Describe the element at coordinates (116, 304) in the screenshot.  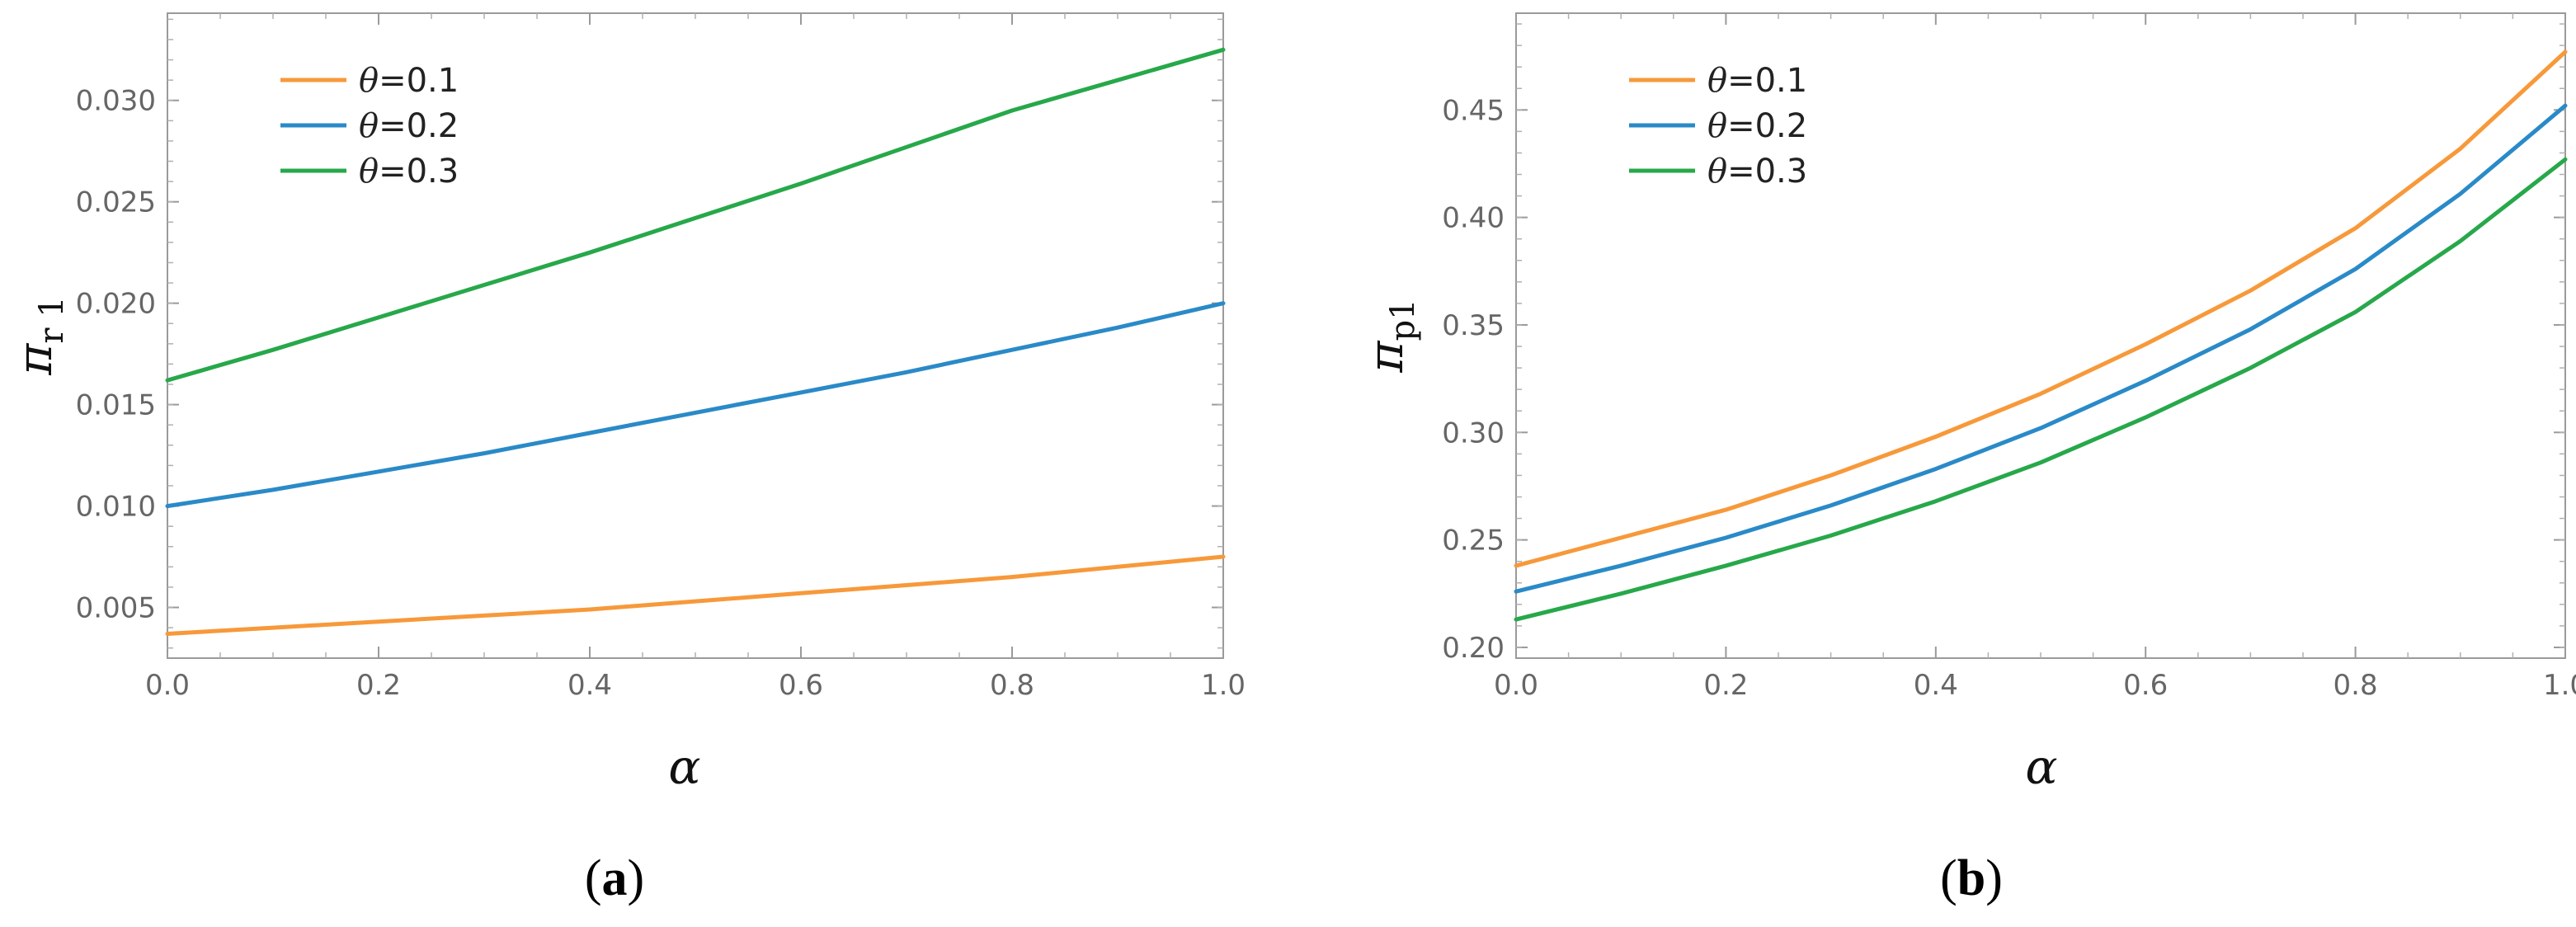
I see `y-tick-label: 0.020` at that location.